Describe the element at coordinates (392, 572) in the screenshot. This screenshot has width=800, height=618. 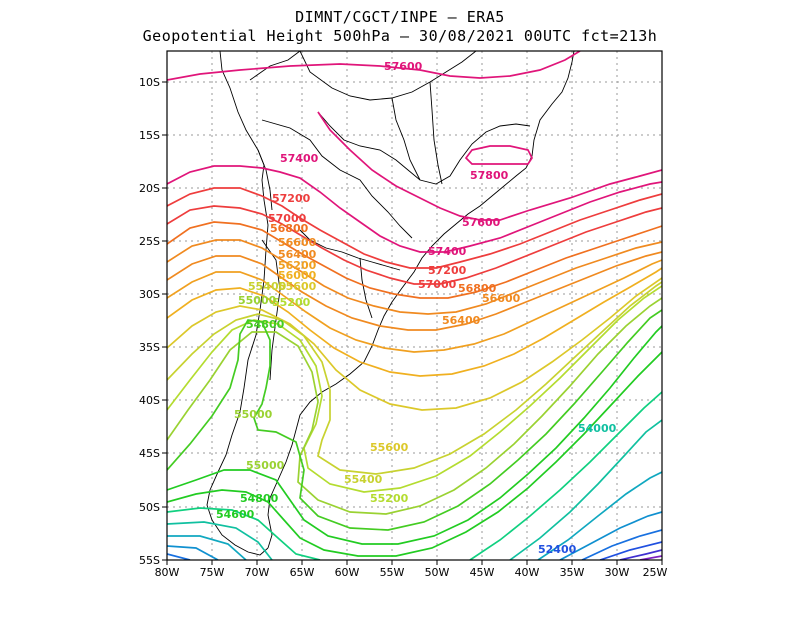
I see `lon-label: 55W` at that location.